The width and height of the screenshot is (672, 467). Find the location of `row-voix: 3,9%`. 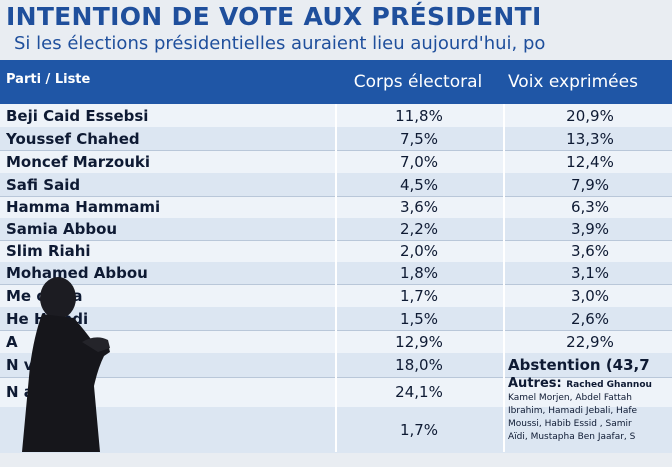

row-voix: 3,9% is located at coordinates (590, 229).